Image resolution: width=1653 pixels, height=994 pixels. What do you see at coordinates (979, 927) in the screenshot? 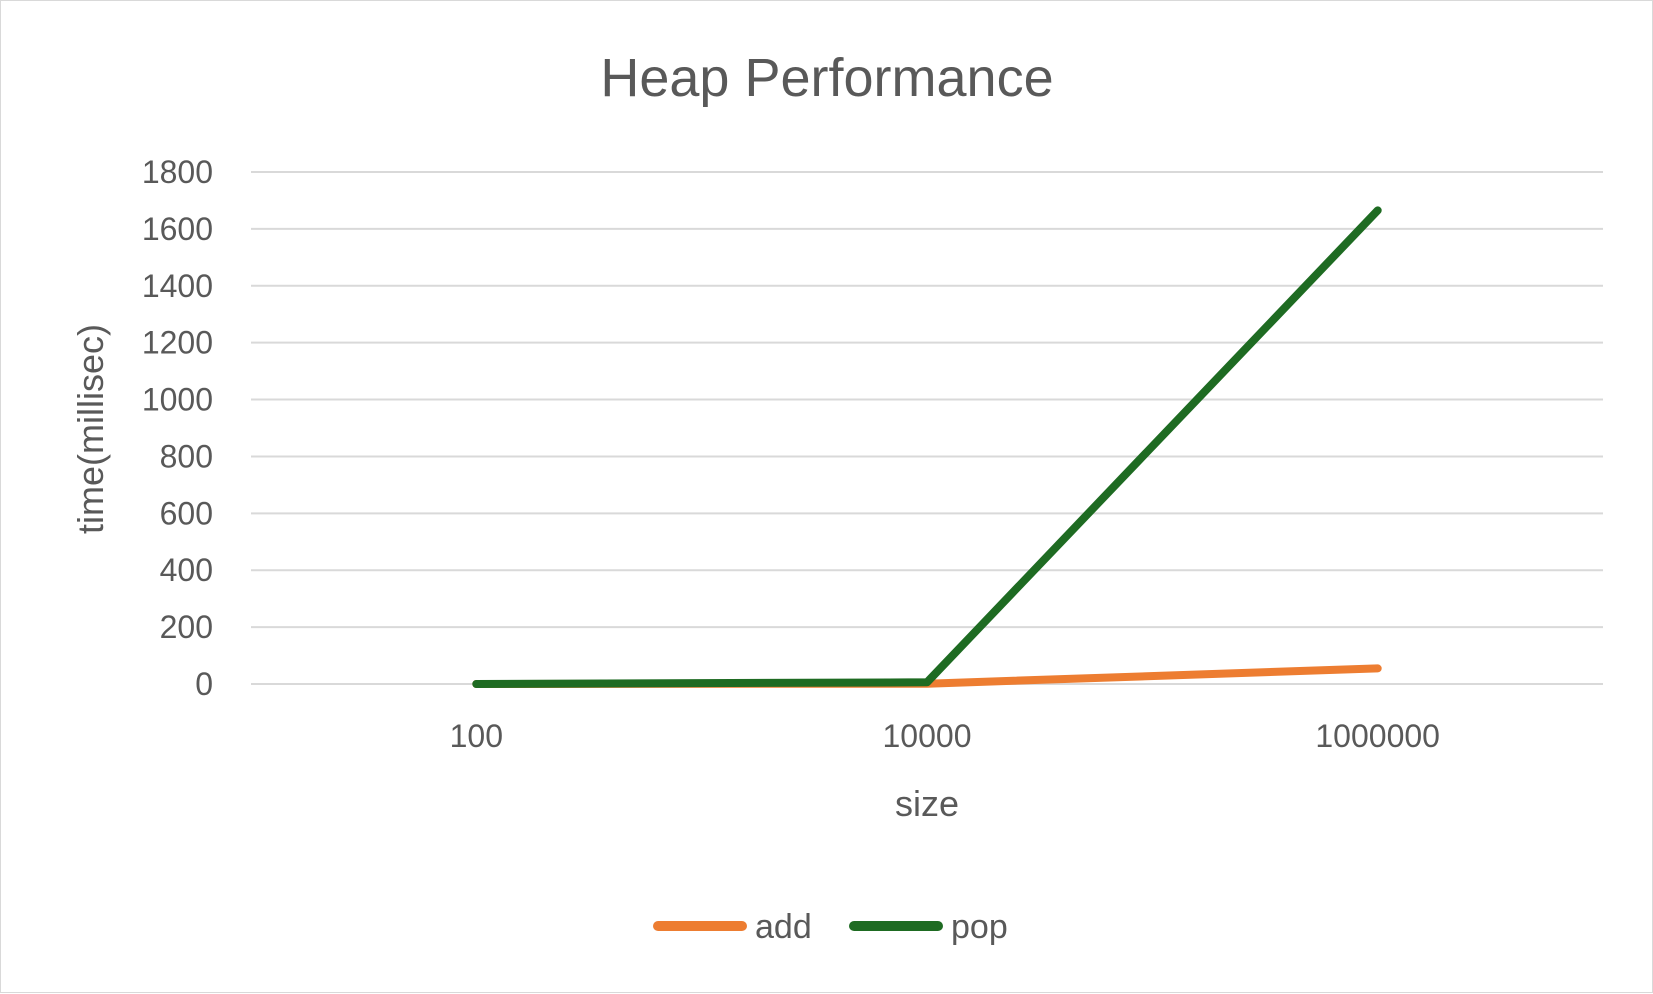
I see `legend-label-pop: pop` at bounding box center [979, 927].